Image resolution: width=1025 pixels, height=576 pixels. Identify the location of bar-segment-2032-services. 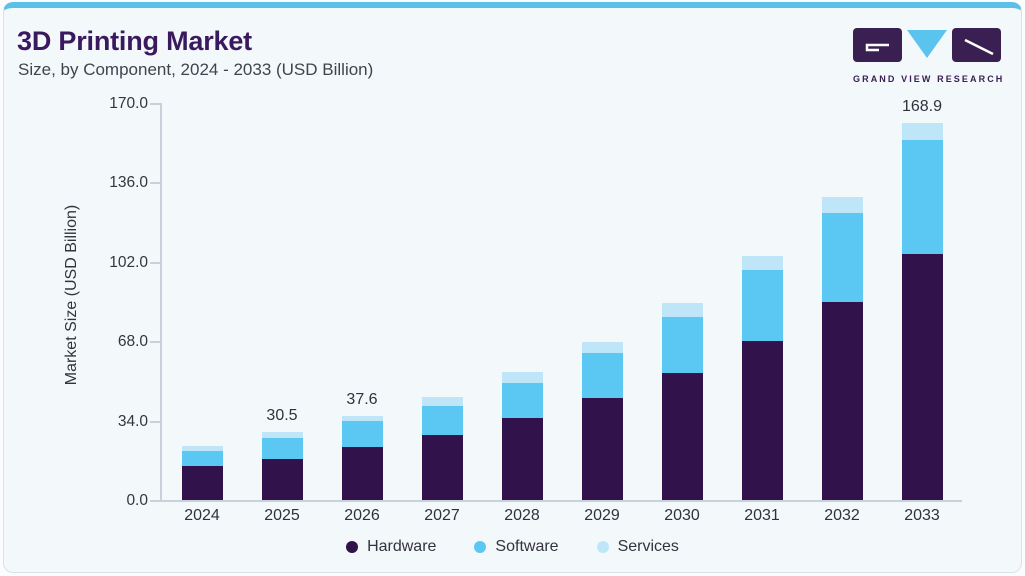
(842, 204).